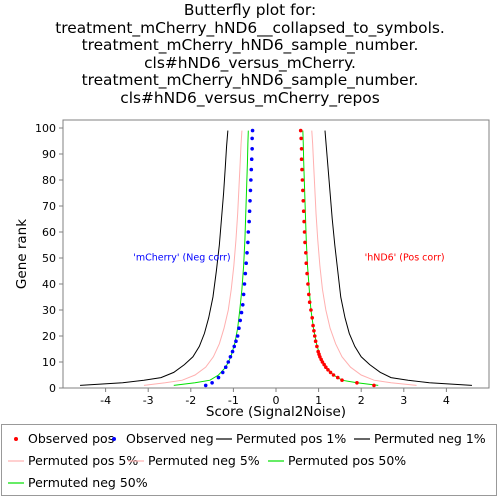  Describe the element at coordinates (88, 482) in the screenshot. I see `legend-label: Permuted neg 50%` at that location.